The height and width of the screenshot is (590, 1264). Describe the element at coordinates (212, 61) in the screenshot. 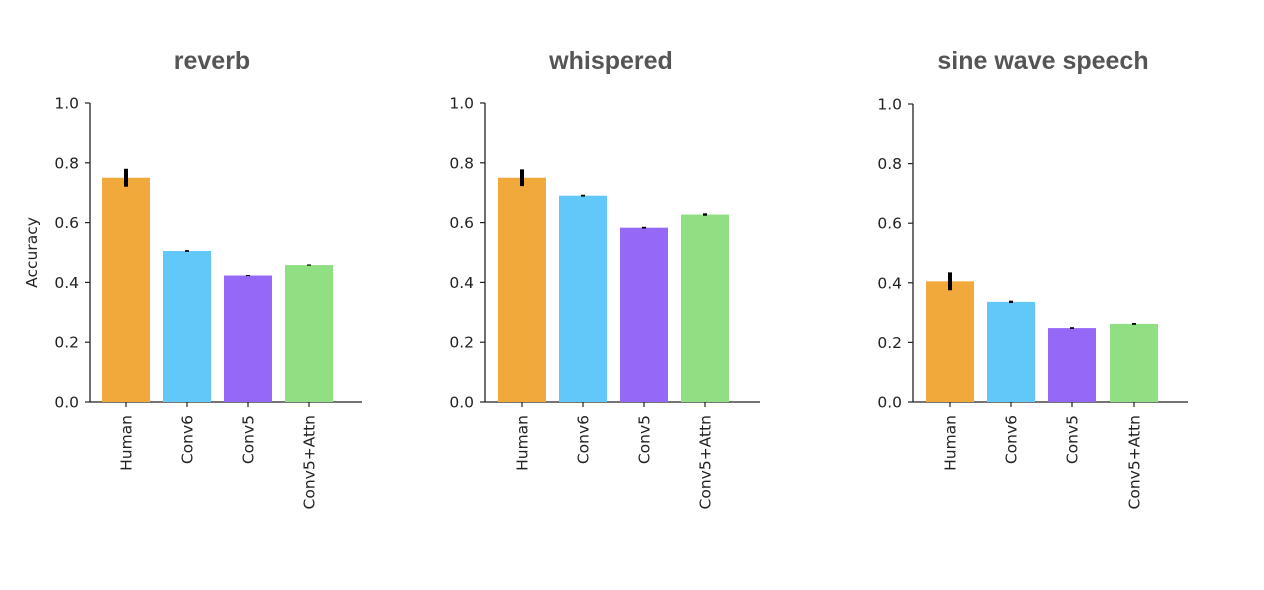

I see `chart-title: reverb` at that location.